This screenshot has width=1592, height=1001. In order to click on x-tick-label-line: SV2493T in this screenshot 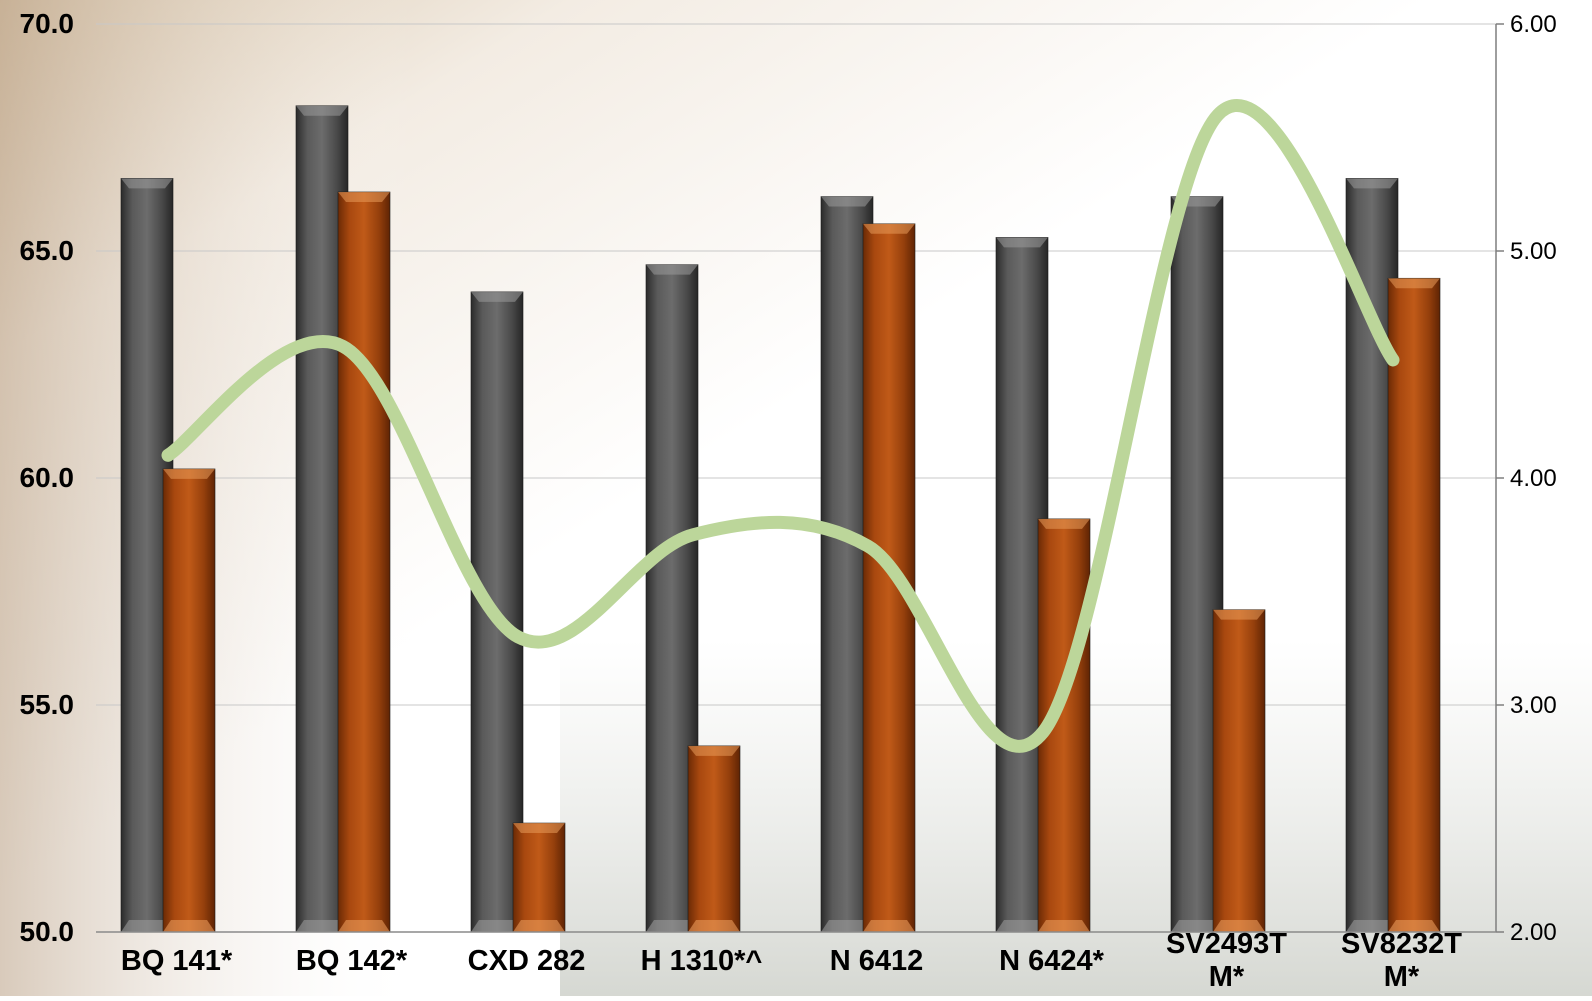, I will do `click(1226, 944)`.